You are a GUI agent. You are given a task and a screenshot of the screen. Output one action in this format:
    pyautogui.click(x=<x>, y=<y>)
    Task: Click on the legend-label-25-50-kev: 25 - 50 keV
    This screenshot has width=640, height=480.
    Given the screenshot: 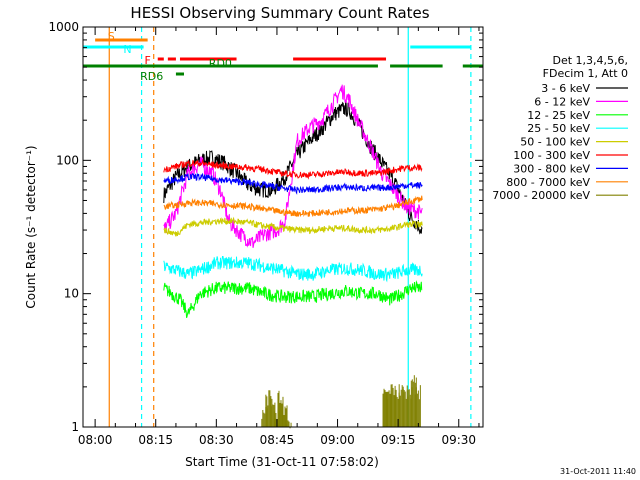 What is the action you would take?
    pyautogui.click(x=558, y=128)
    